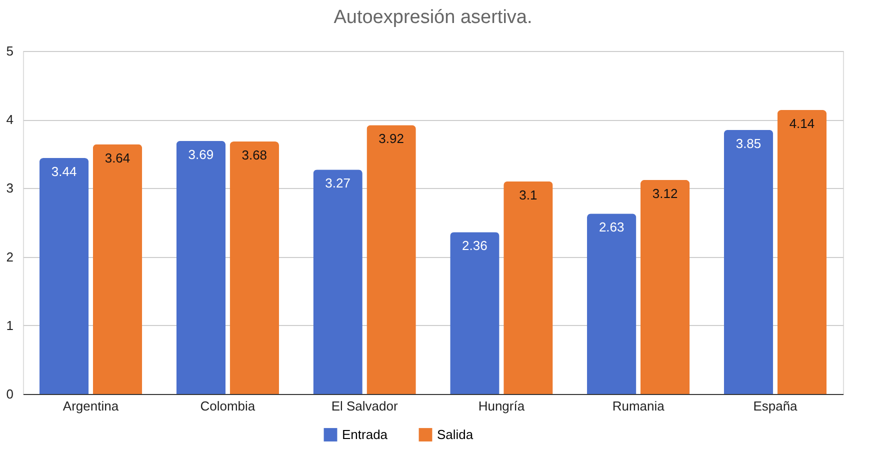  Describe the element at coordinates (64, 172) in the screenshot. I see `data-label: 3.44` at that location.